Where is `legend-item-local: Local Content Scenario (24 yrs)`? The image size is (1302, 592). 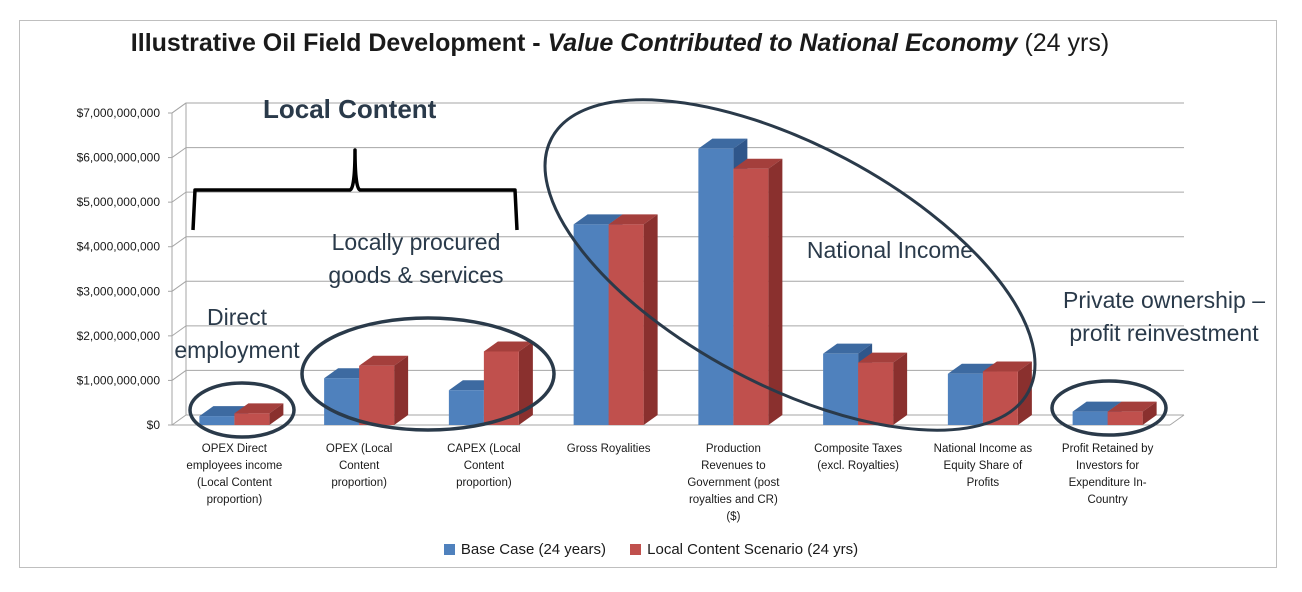 legend-item-local: Local Content Scenario (24 yrs) is located at coordinates (744, 549).